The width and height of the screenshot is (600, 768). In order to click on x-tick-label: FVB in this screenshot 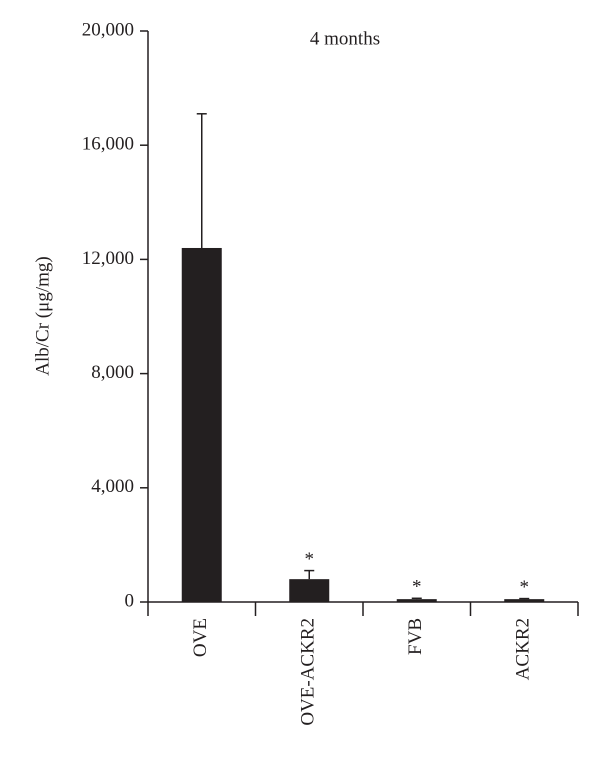, I will do `click(415, 636)`.